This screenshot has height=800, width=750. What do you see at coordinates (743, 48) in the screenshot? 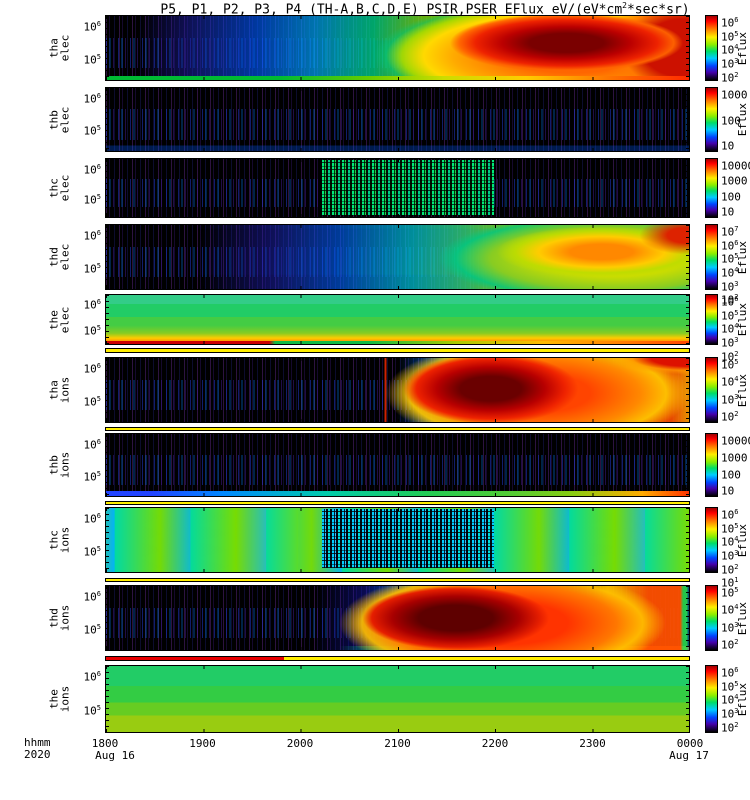
I see `colorbar-title-wrap-tha-elec: Eflux` at bounding box center [743, 48].